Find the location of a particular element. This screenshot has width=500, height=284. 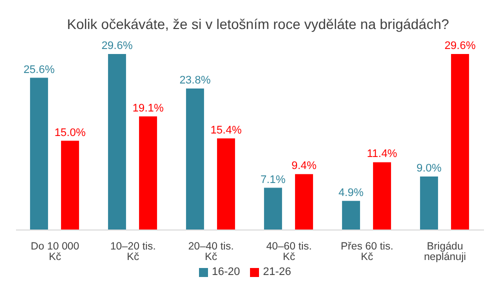

data-label: 15.0% is located at coordinates (70, 132).